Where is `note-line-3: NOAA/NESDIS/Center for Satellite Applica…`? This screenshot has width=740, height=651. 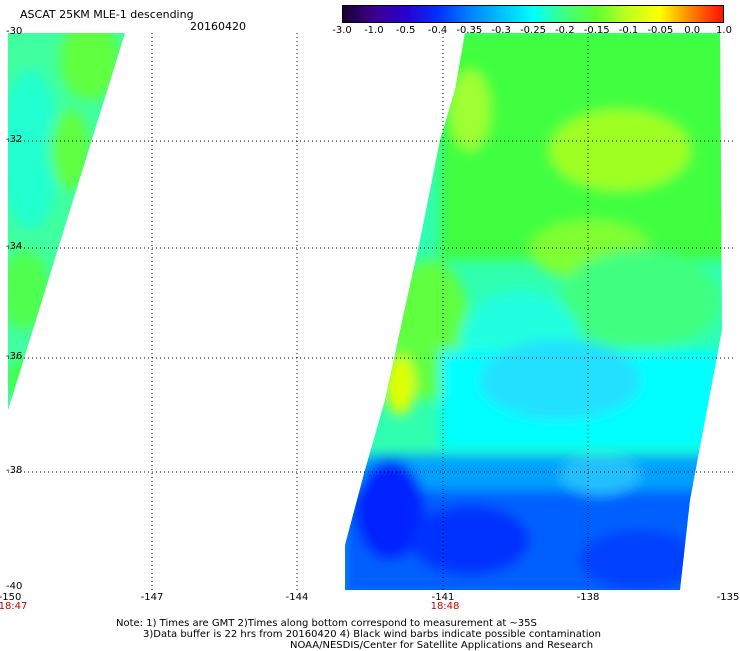
note-line-3: NOAA/NESDIS/Center for Satellite Applica… is located at coordinates (442, 645).